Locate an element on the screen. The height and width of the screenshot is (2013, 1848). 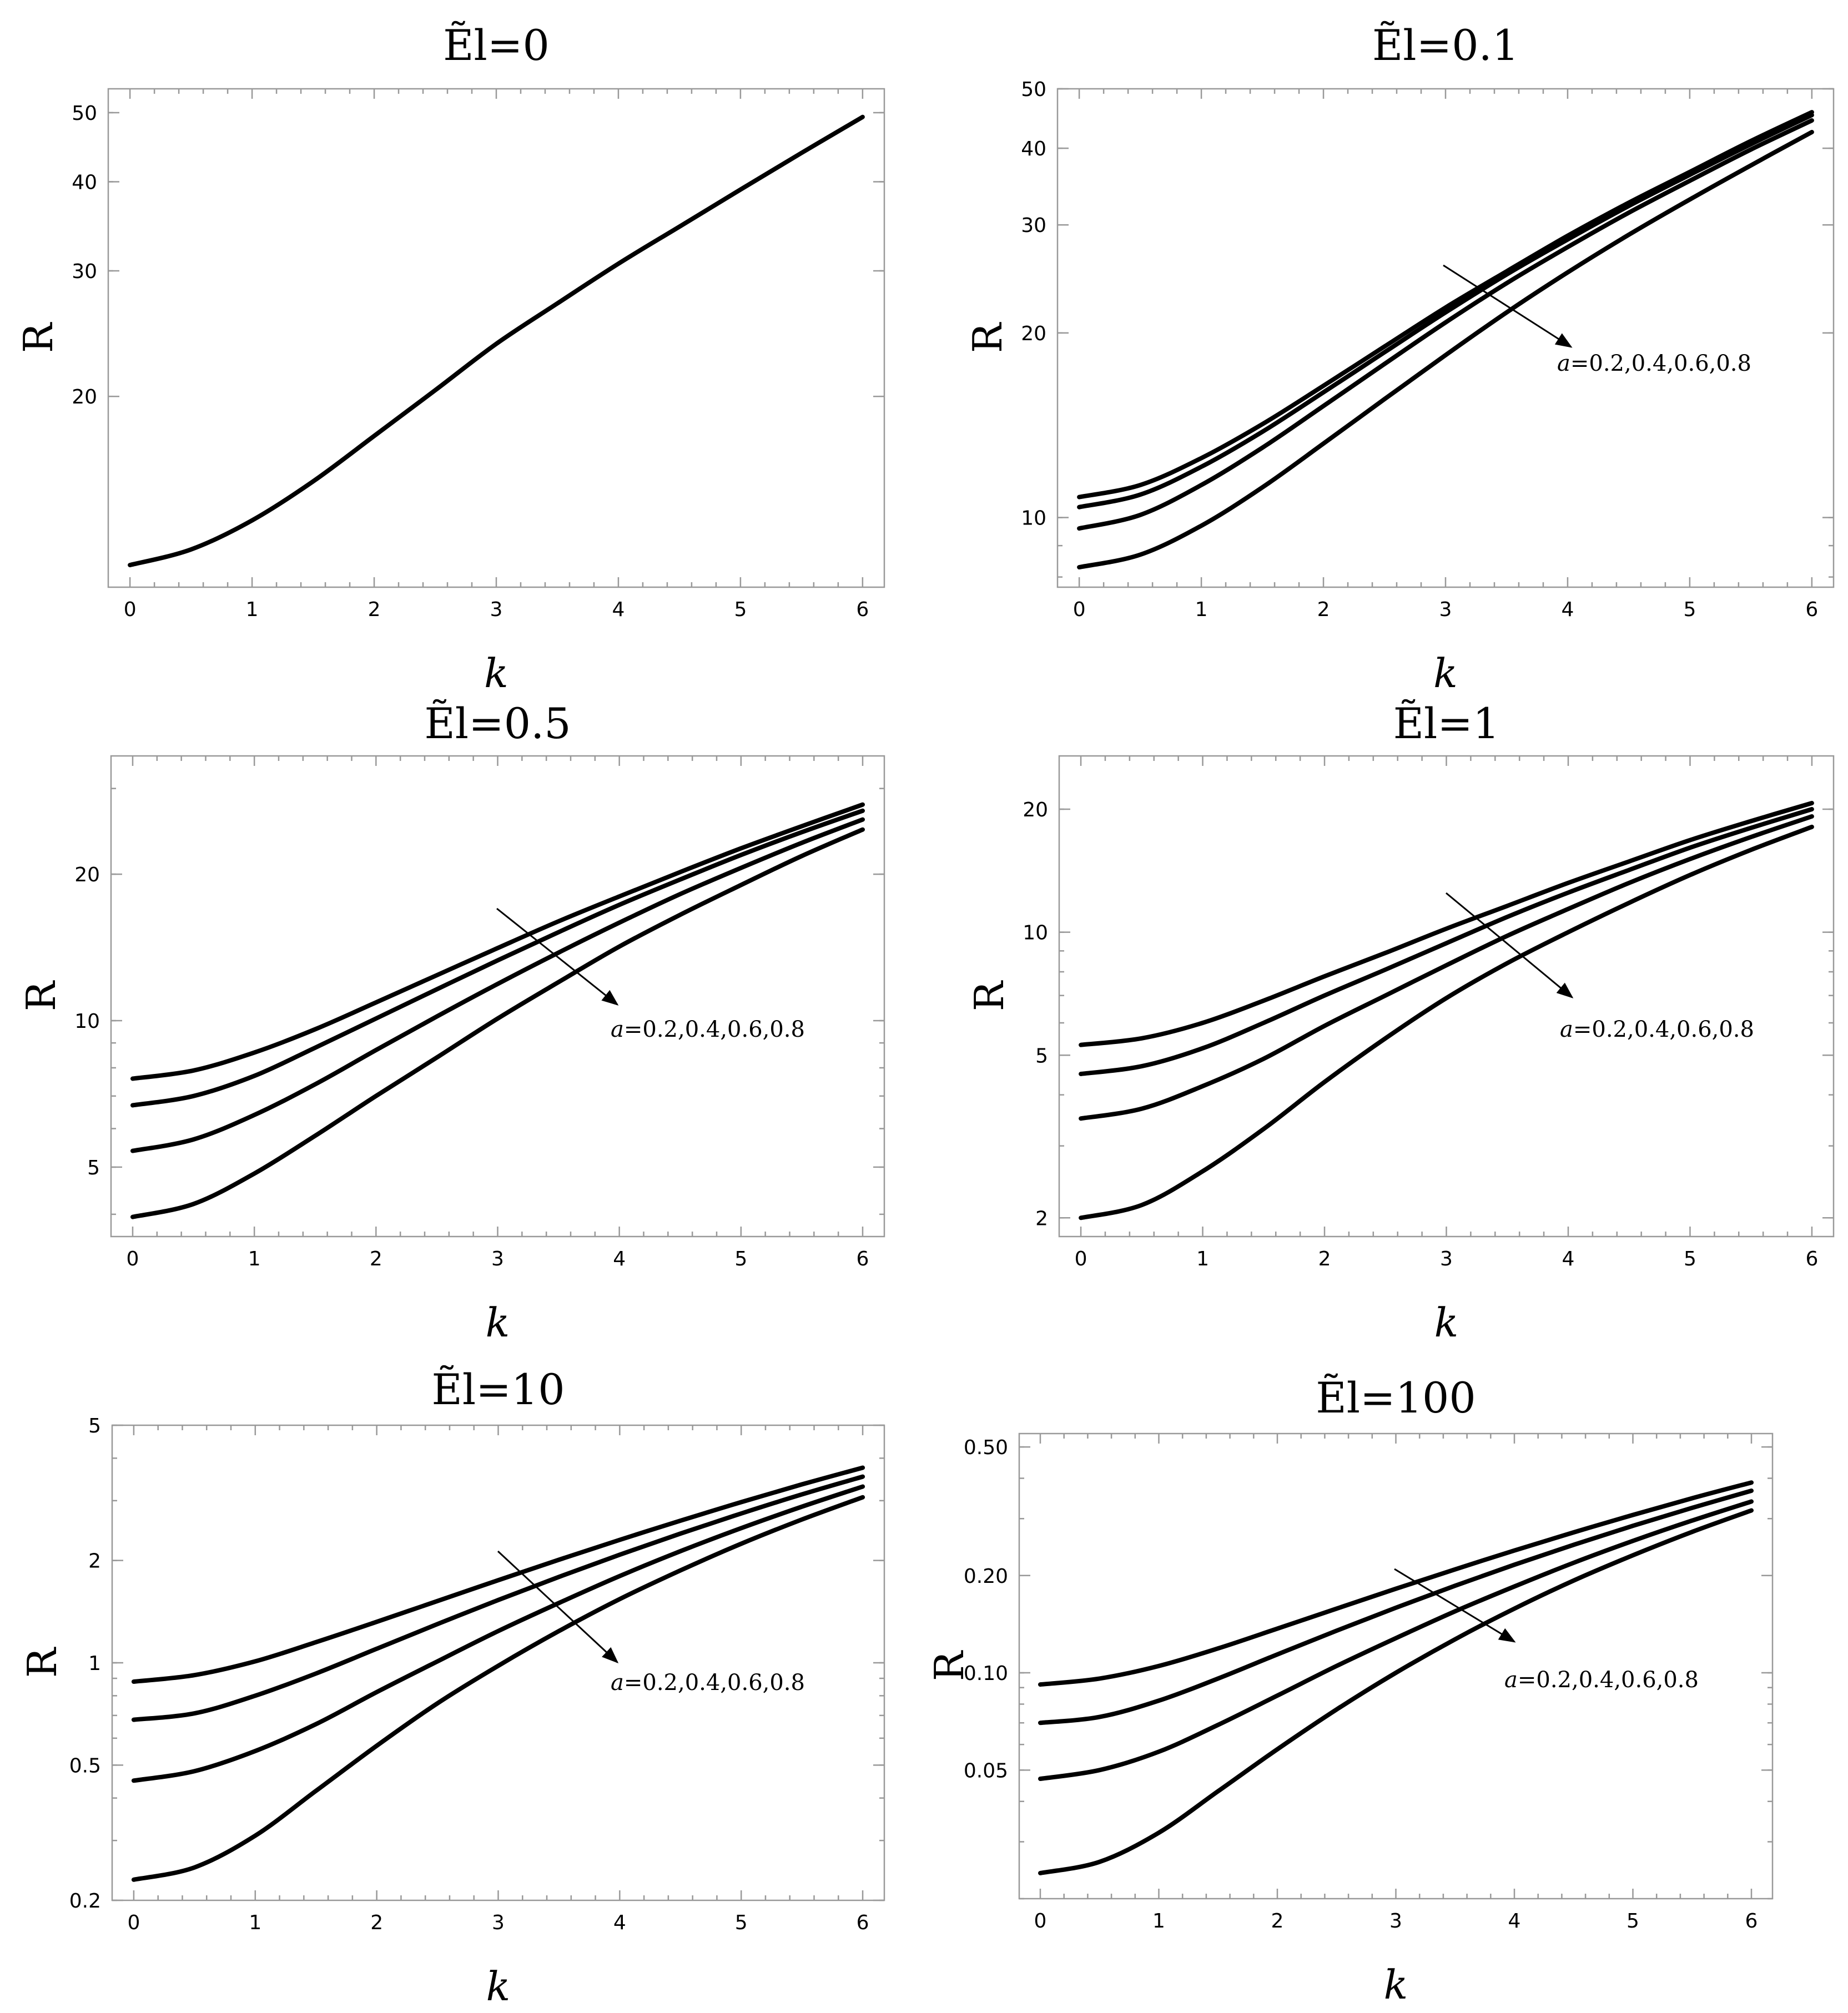
y-tick-label: 0.2 is located at coordinates (85, 1901).